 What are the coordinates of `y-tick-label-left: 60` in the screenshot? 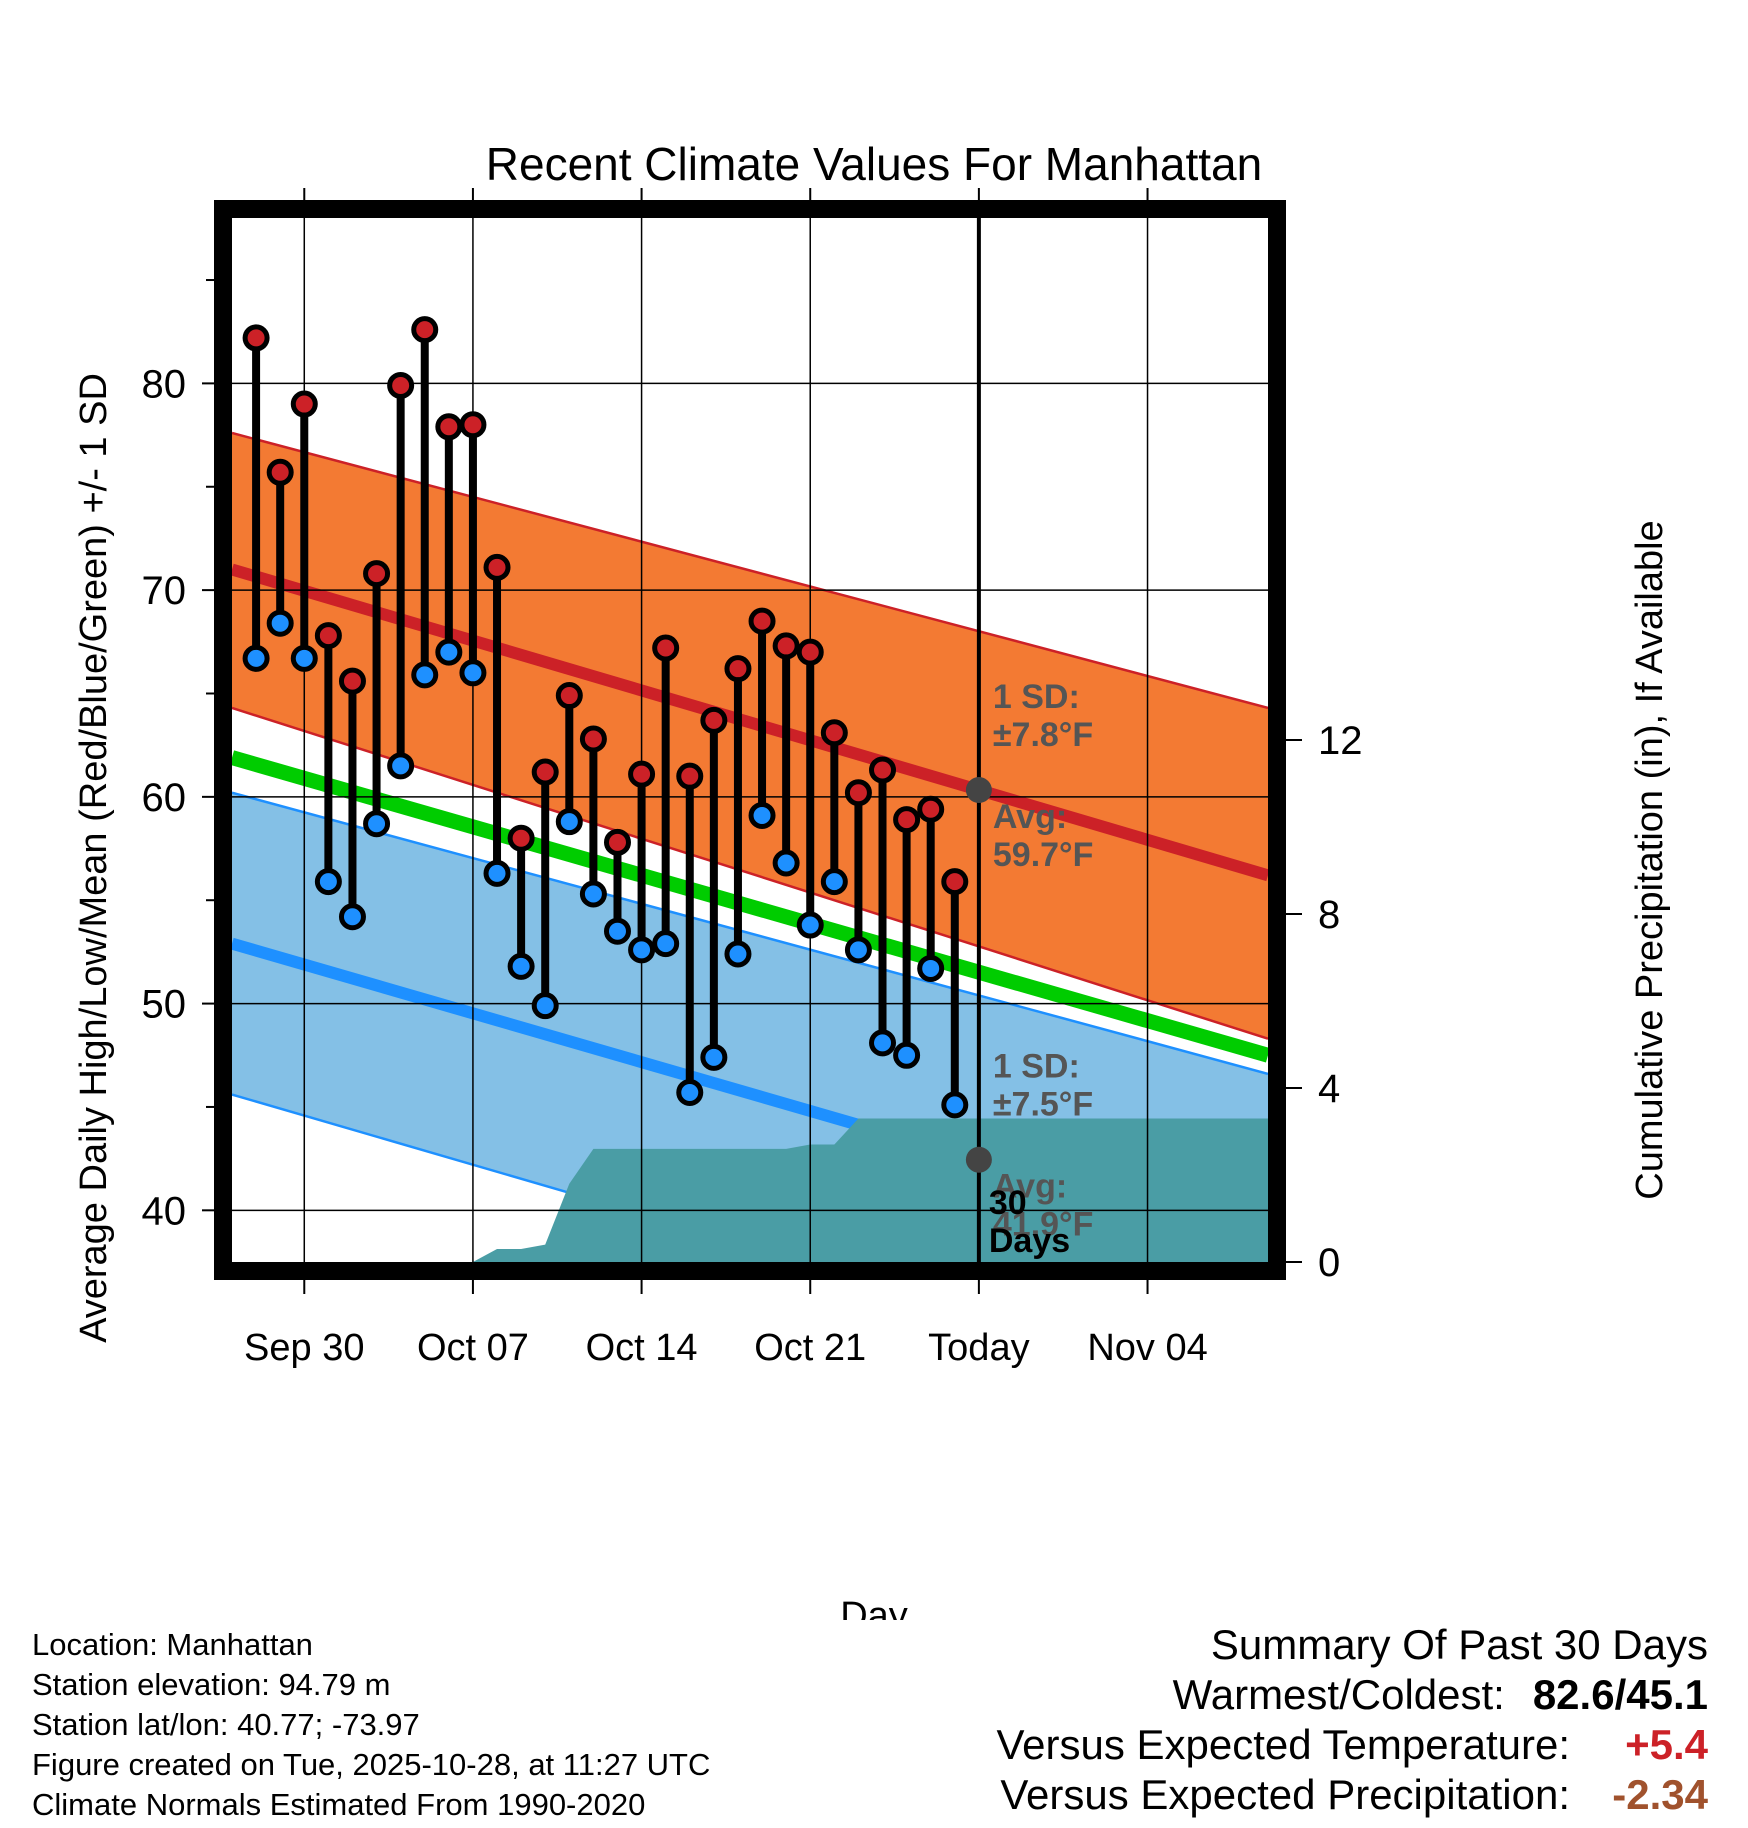 It's located at (164, 798).